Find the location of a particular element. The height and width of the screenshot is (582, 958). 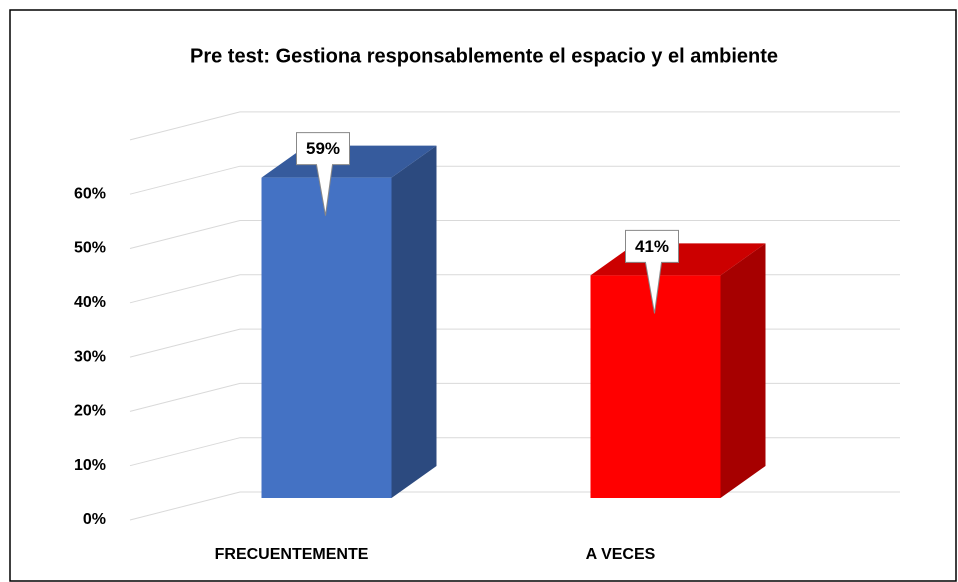

x-tick-label: FRECUENTEMENTE is located at coordinates (292, 554).